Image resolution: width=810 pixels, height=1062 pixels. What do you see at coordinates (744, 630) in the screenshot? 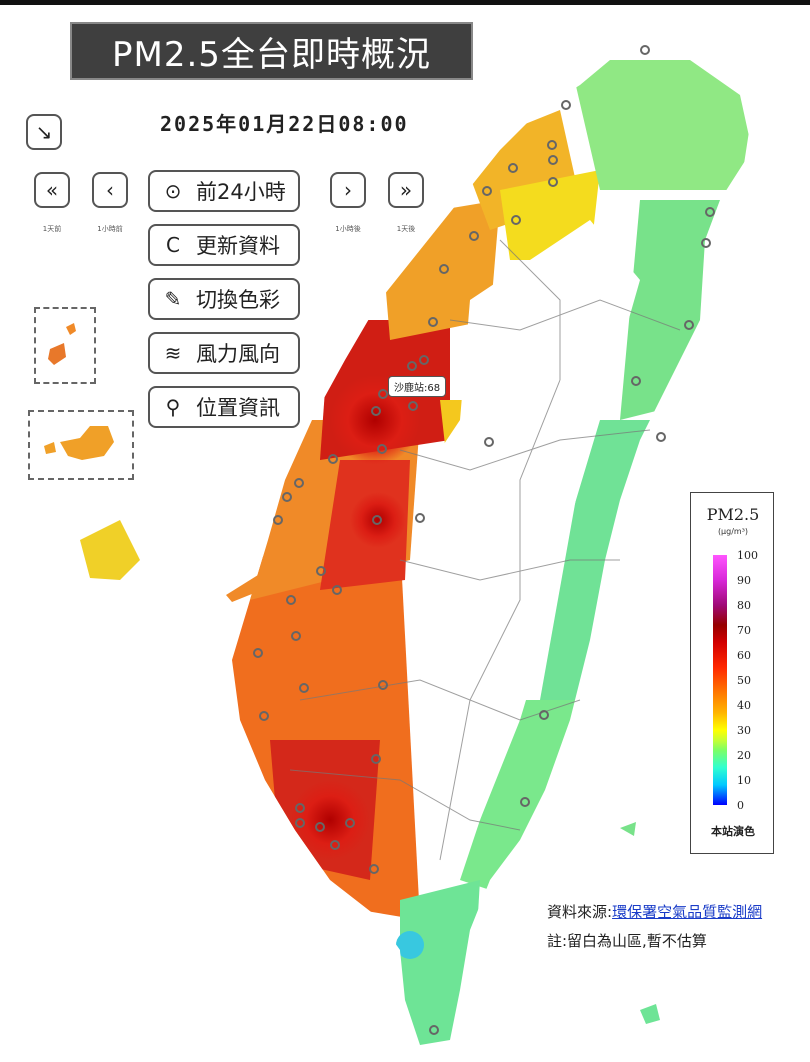
I see `legend-tick: 70` at bounding box center [744, 630].